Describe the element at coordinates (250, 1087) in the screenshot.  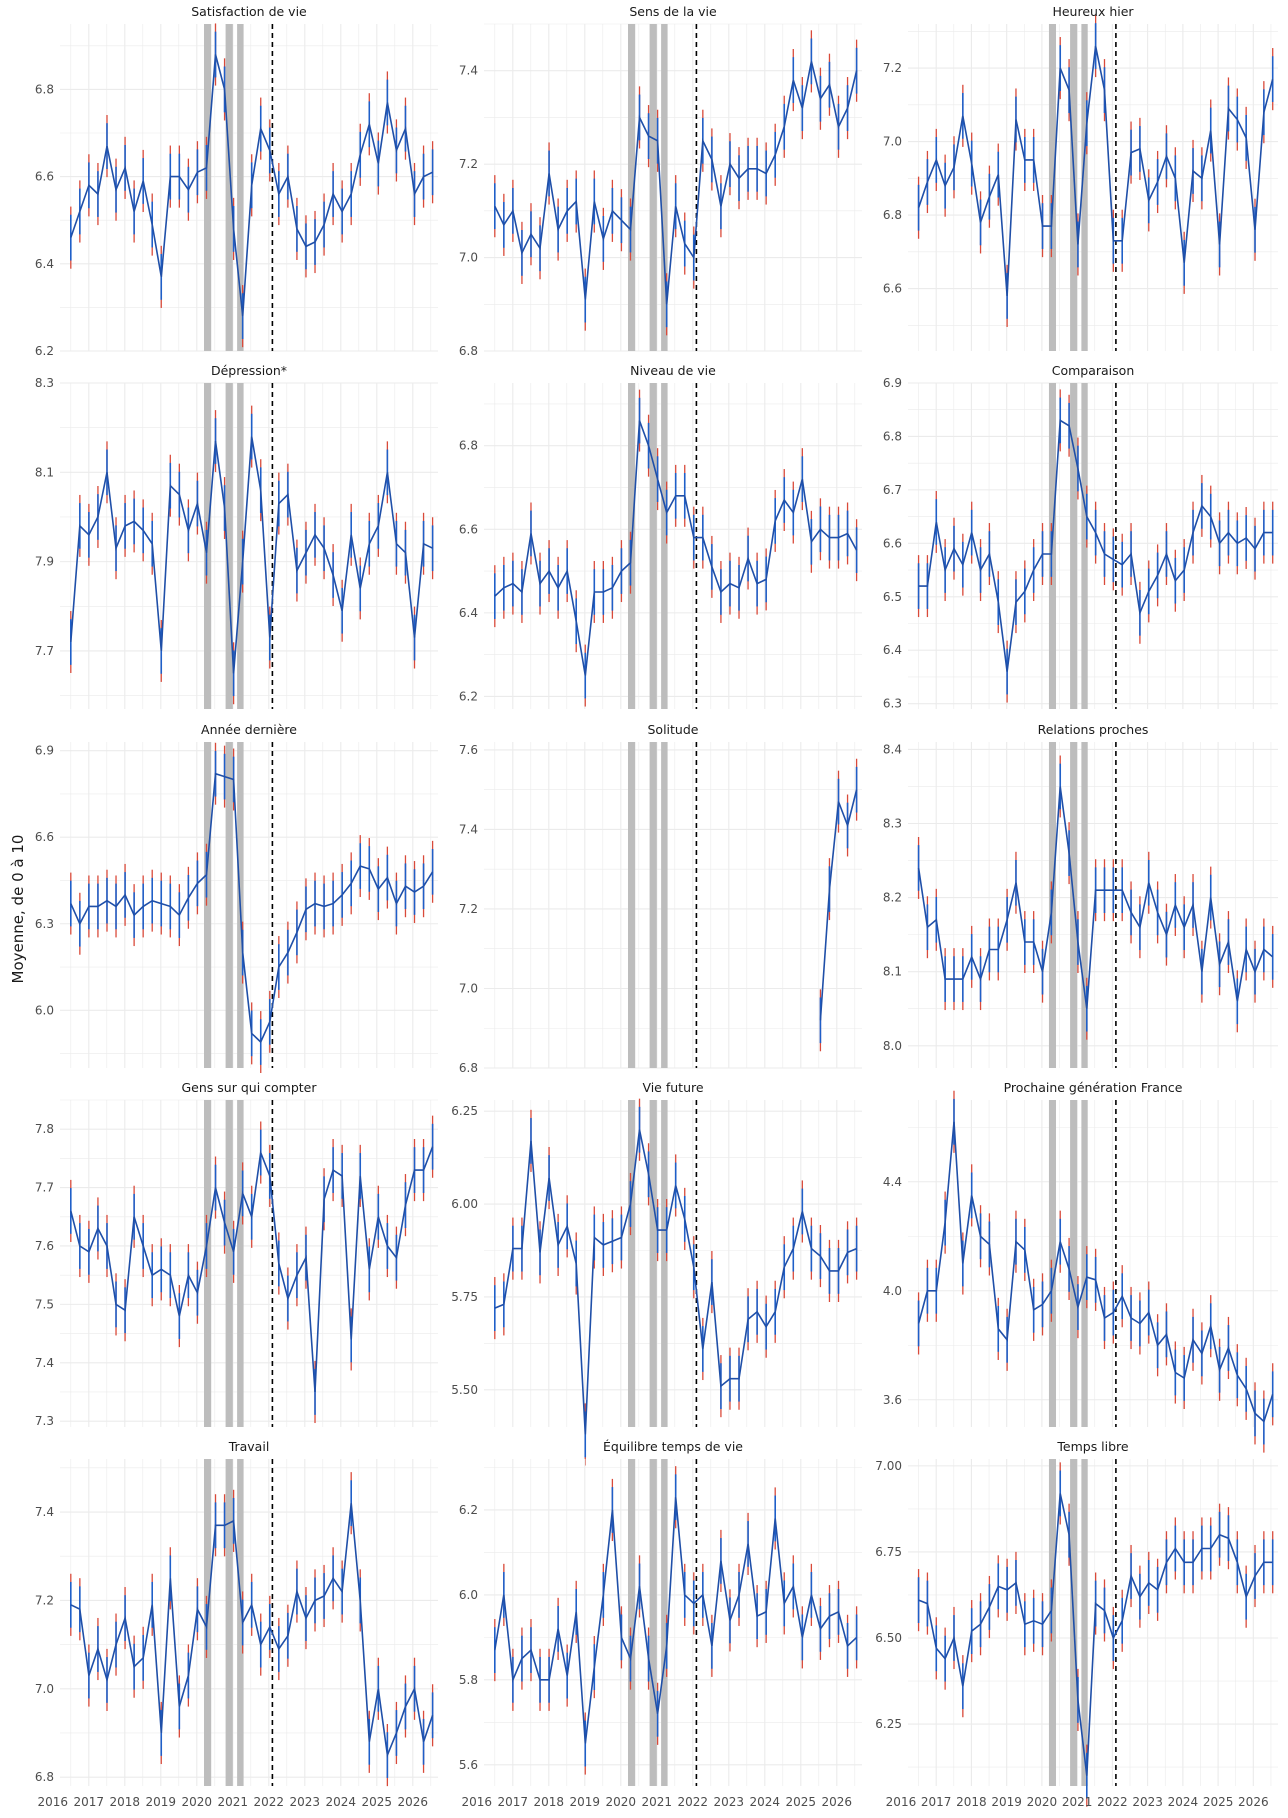
I see `panel-title: Gens sur qui compter` at that location.